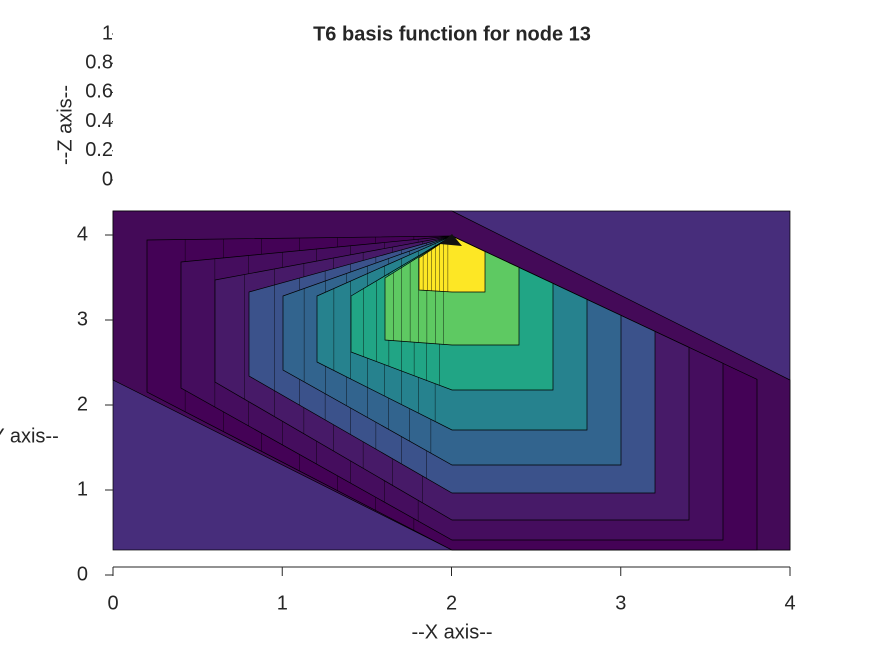 The width and height of the screenshot is (873, 655). I want to click on x-tick-label: 2, so click(451, 603).